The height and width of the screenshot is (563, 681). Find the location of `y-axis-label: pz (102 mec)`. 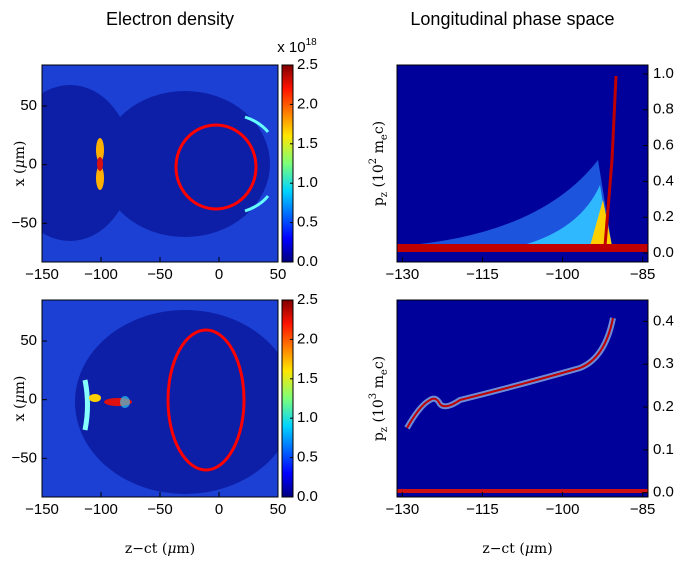

y-axis-label: pz (102 mec) is located at coordinates (379, 163).